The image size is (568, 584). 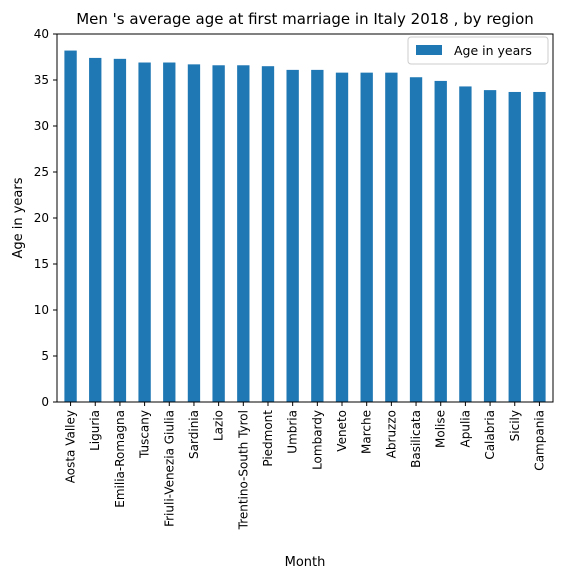 I want to click on x-tick-label: Sicily, so click(x=515, y=425).